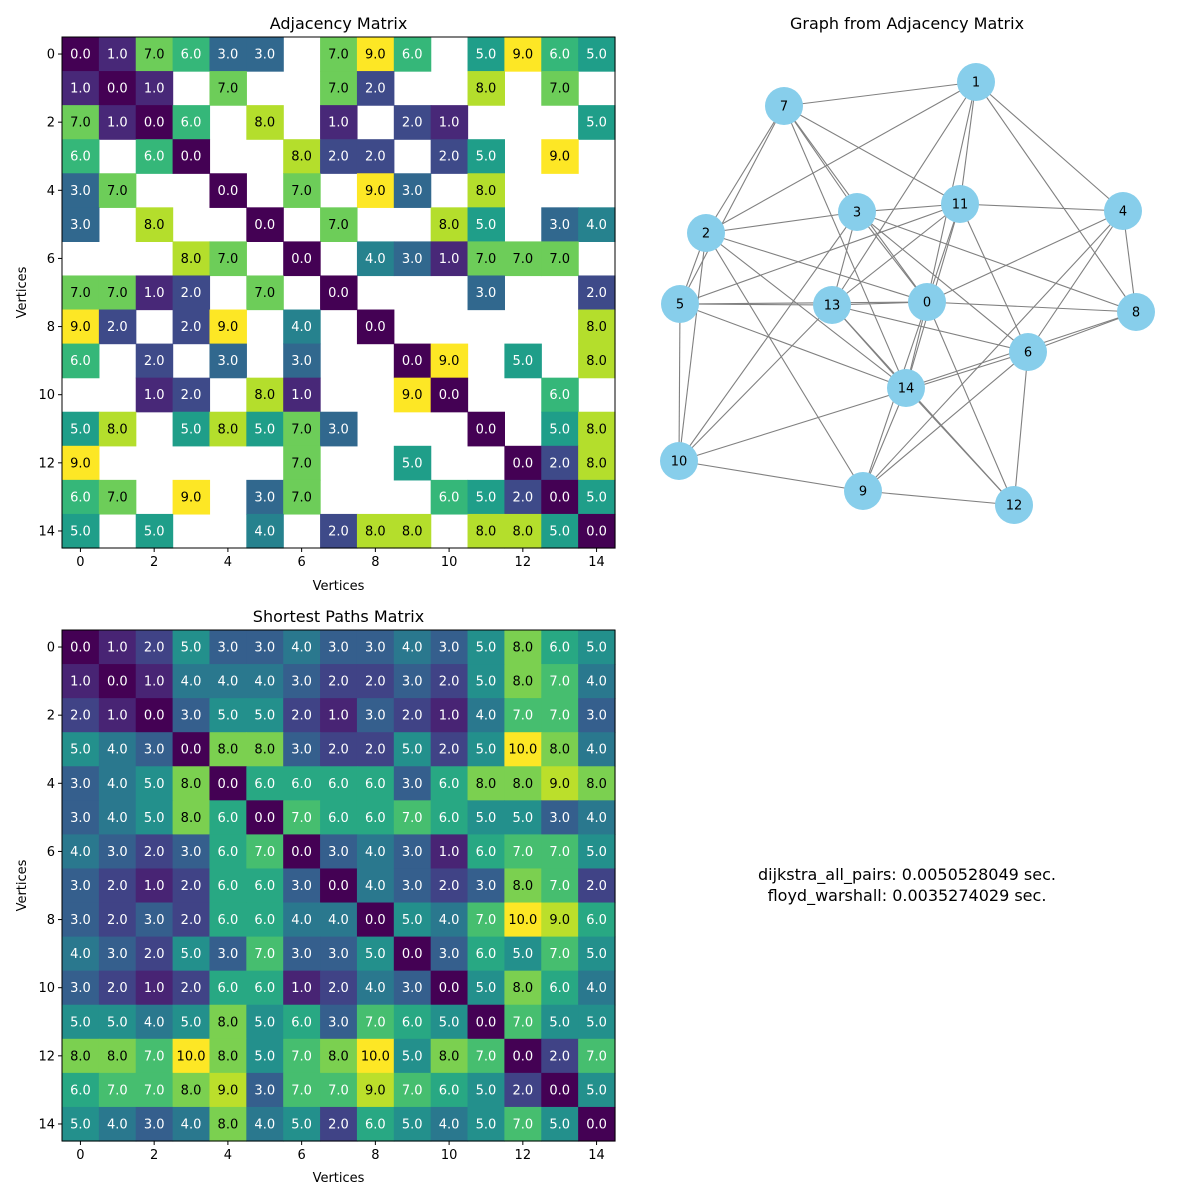 Image resolution: width=1200 pixels, height=1200 pixels. What do you see at coordinates (51, 920) in the screenshot?
I see `y-tick-label: 8` at bounding box center [51, 920].